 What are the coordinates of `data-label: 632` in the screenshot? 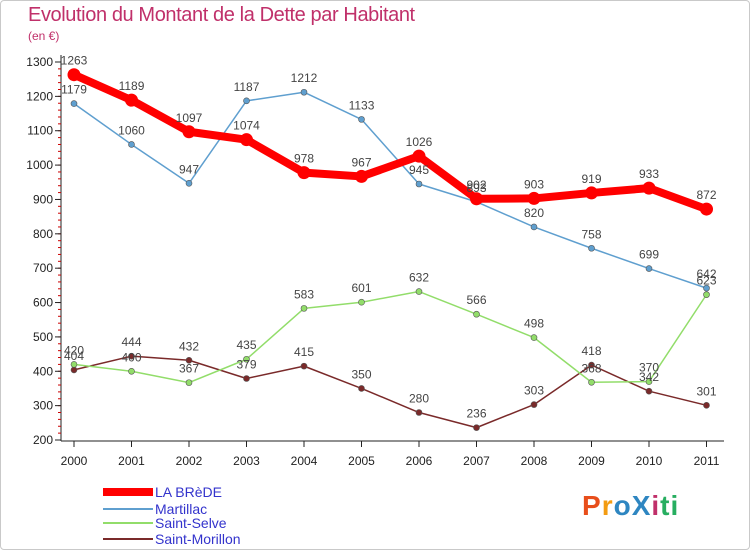 It's located at (419, 278).